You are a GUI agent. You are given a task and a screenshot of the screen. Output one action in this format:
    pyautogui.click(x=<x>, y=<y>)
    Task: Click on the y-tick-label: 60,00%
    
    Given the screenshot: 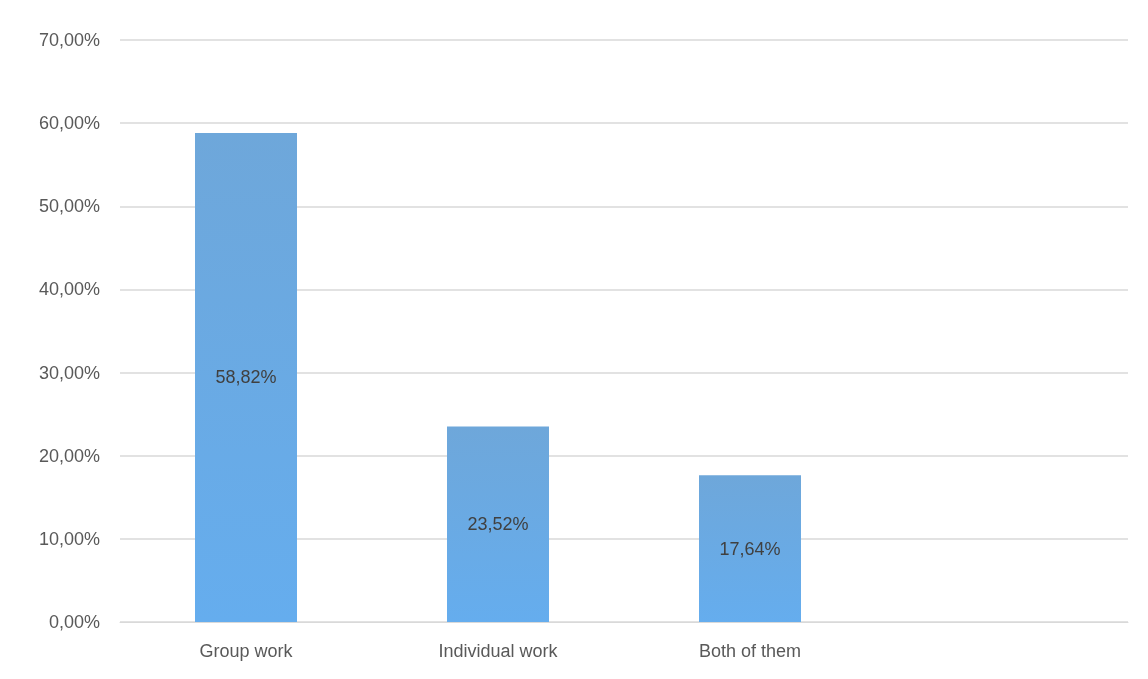 What is the action you would take?
    pyautogui.click(x=69, y=123)
    